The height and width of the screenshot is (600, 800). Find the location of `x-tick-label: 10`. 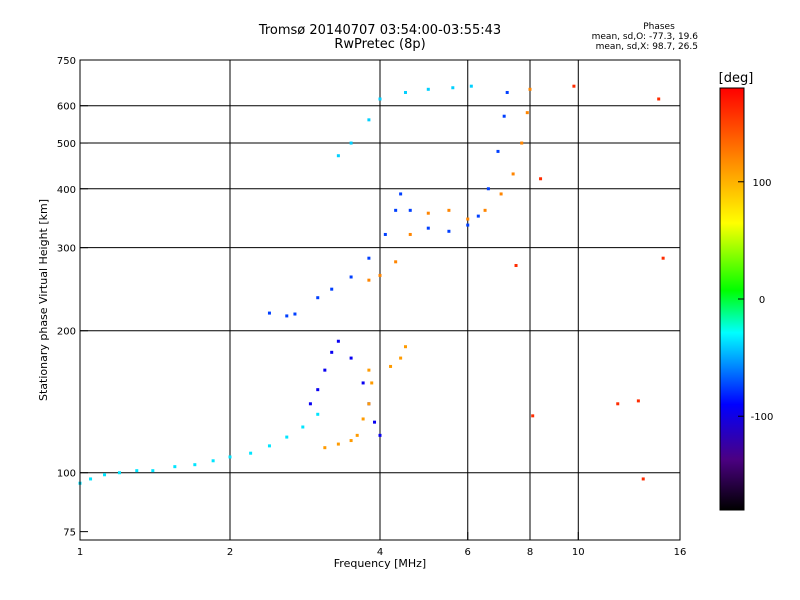

x-tick-label: 10 is located at coordinates (578, 552).